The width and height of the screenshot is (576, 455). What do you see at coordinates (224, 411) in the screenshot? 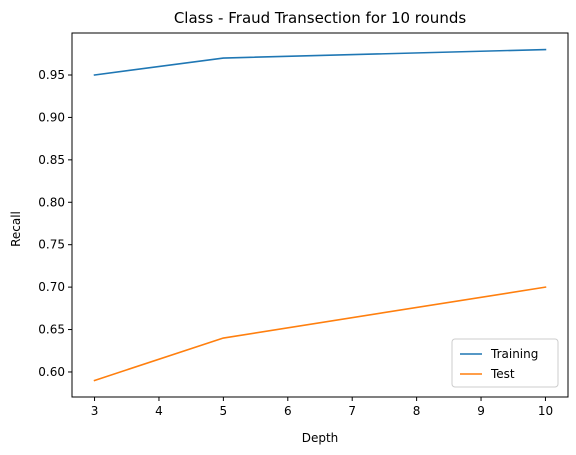
I see `x-tick-label: 5` at bounding box center [224, 411].